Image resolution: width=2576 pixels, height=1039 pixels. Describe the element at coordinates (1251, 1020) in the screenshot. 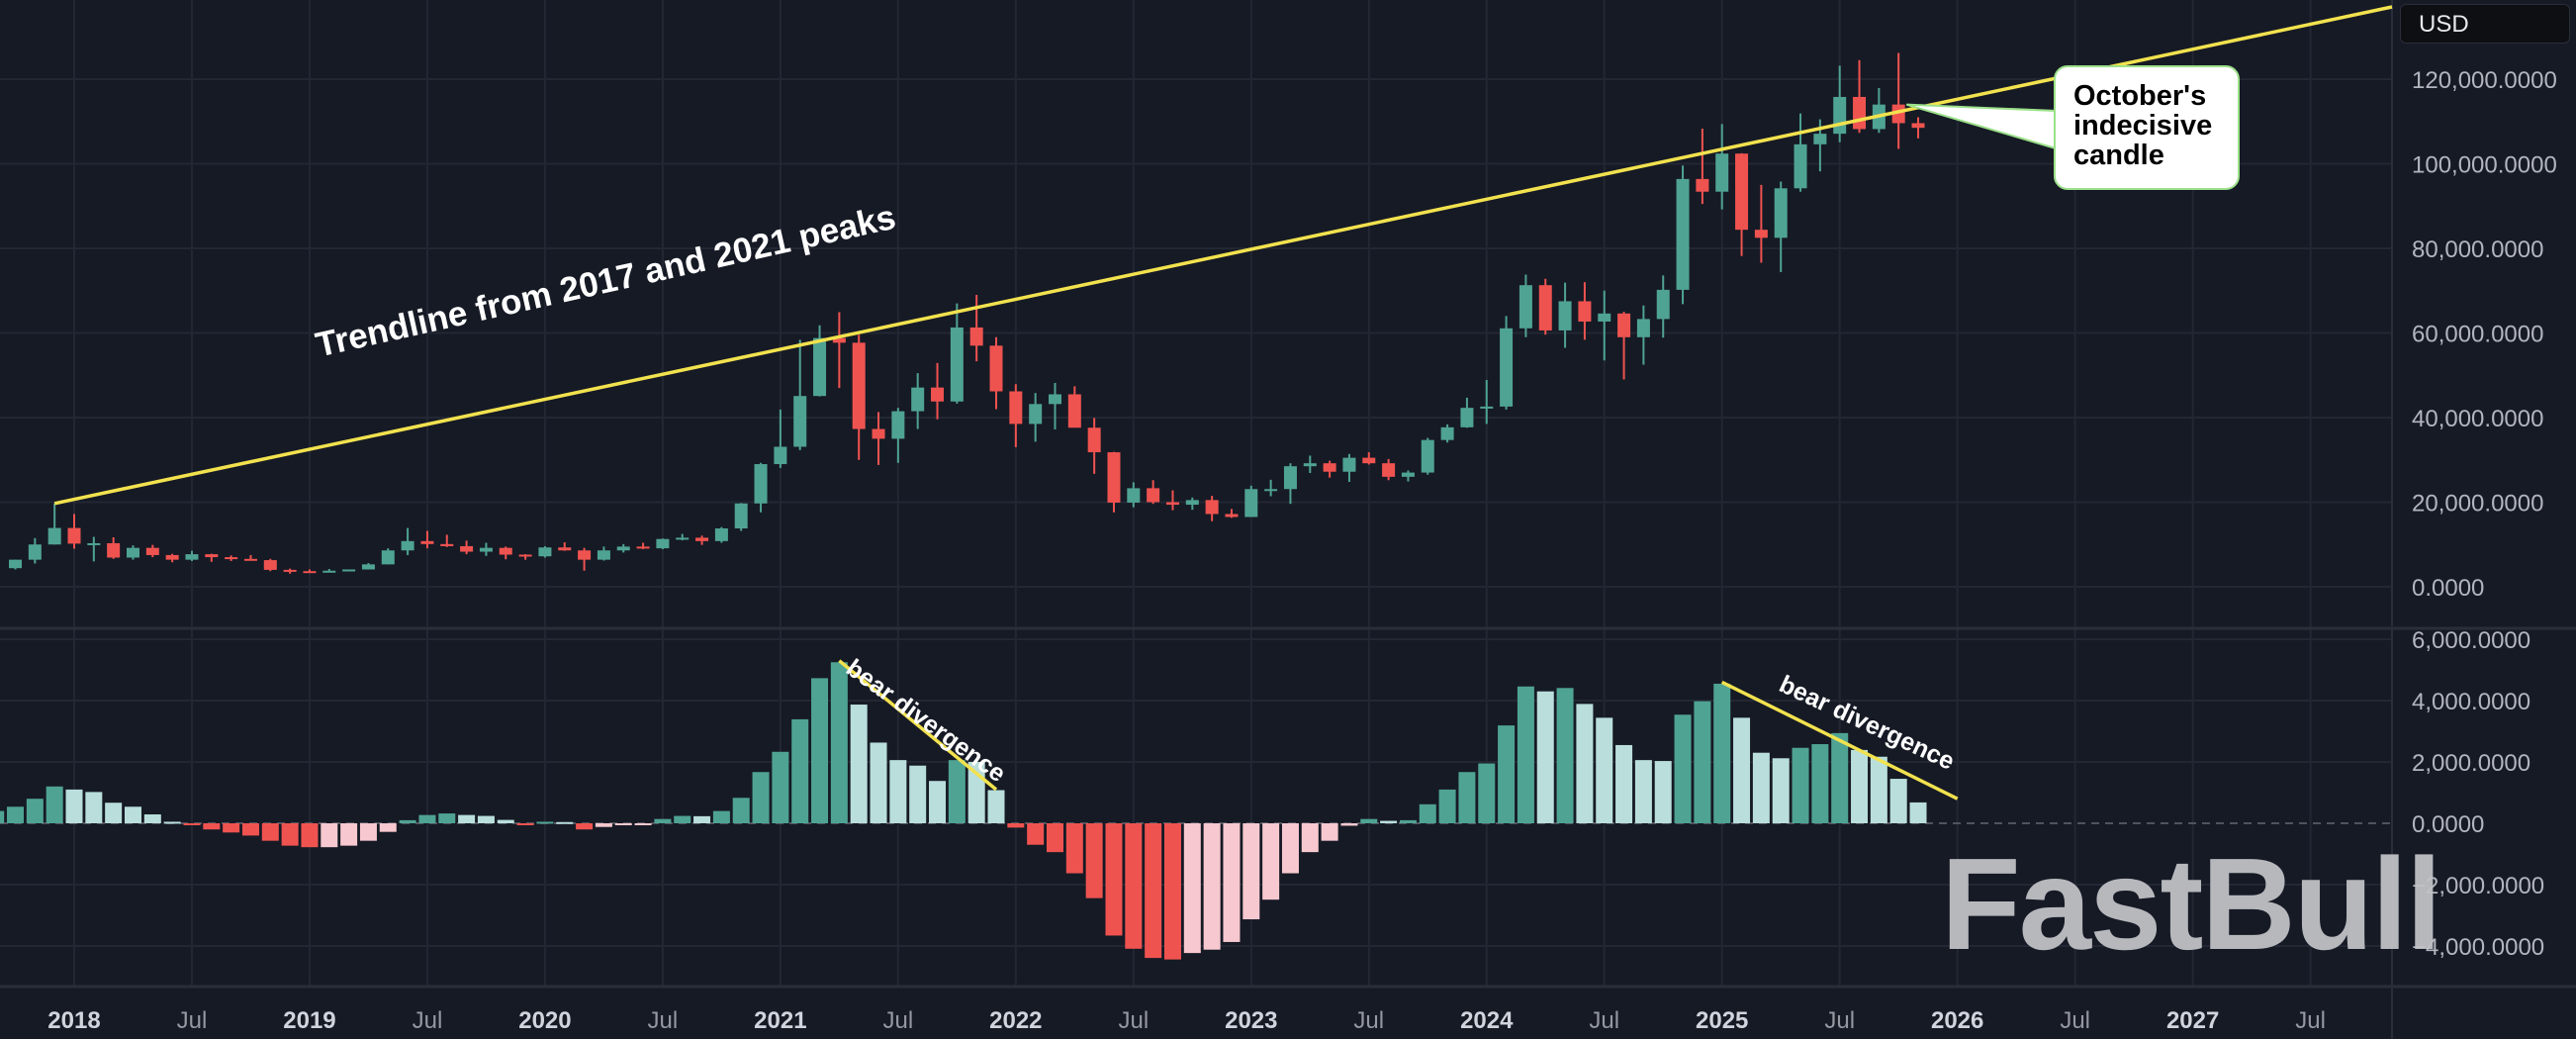

I see `time-axis-label: 2023` at that location.